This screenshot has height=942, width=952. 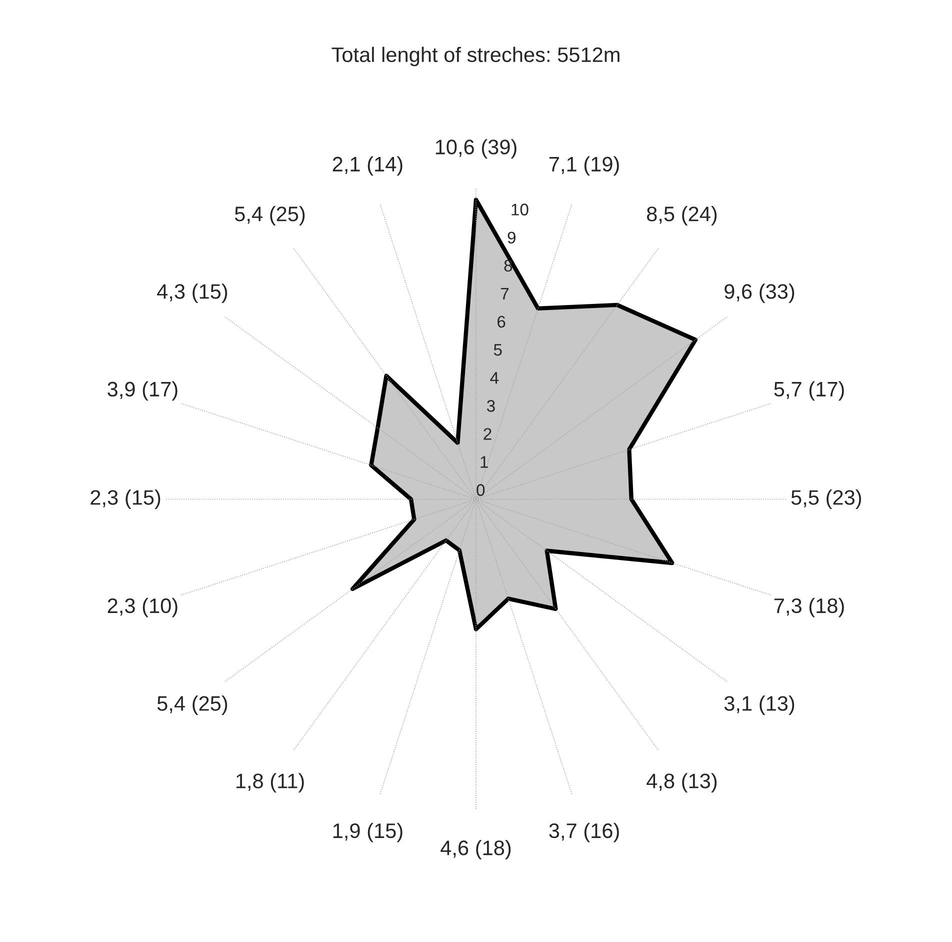 I want to click on y-tick-label: 4, so click(x=494, y=378).